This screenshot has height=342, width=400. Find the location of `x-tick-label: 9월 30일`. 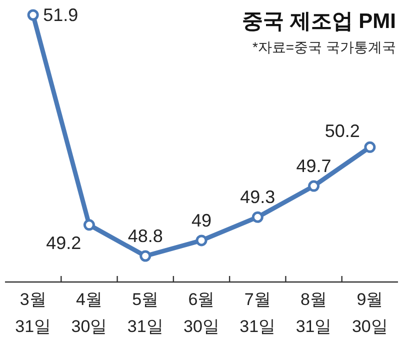

x-tick-label: 9월 30일 is located at coordinates (370, 313).